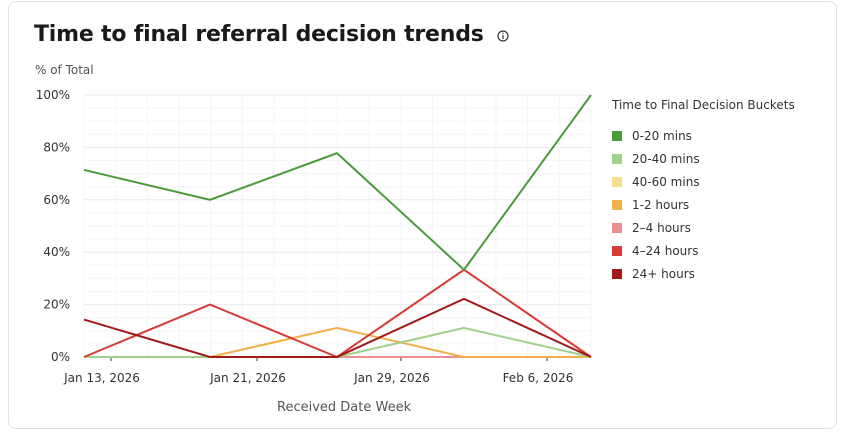 This screenshot has height=438, width=850. What do you see at coordinates (703, 105) in the screenshot?
I see `legend-title: Time to Final Decision Buckets` at bounding box center [703, 105].